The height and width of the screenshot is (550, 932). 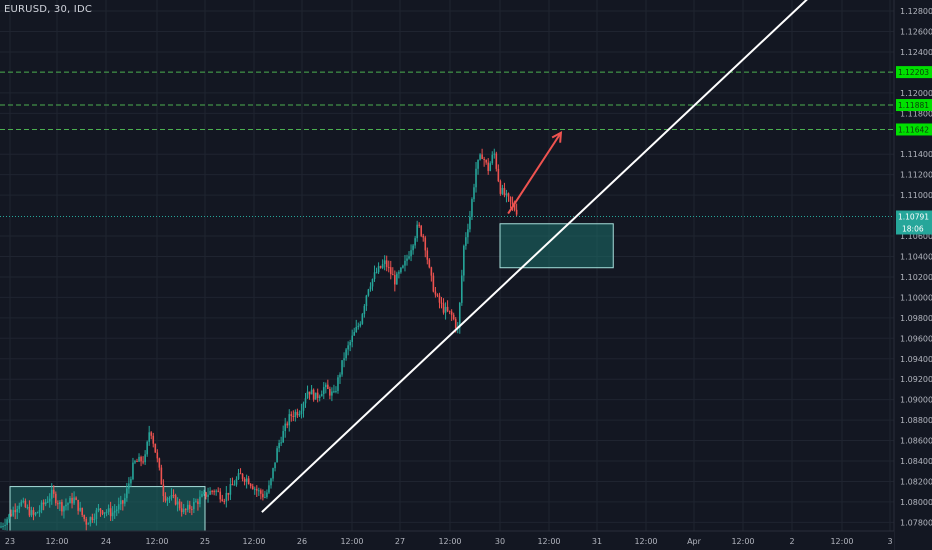 What do you see at coordinates (534, 173) in the screenshot?
I see `arrow-shaft` at bounding box center [534, 173].